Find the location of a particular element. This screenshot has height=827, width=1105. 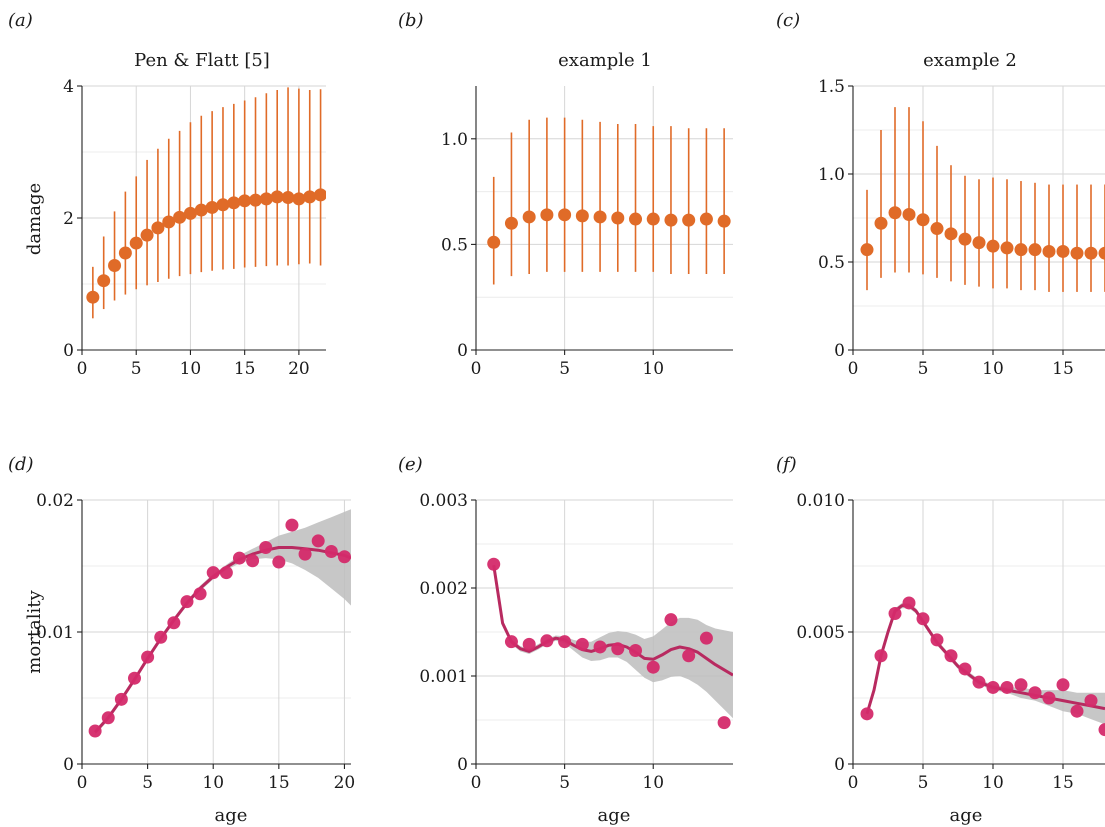

y-tick-label: 0.001 is located at coordinates (443, 677).